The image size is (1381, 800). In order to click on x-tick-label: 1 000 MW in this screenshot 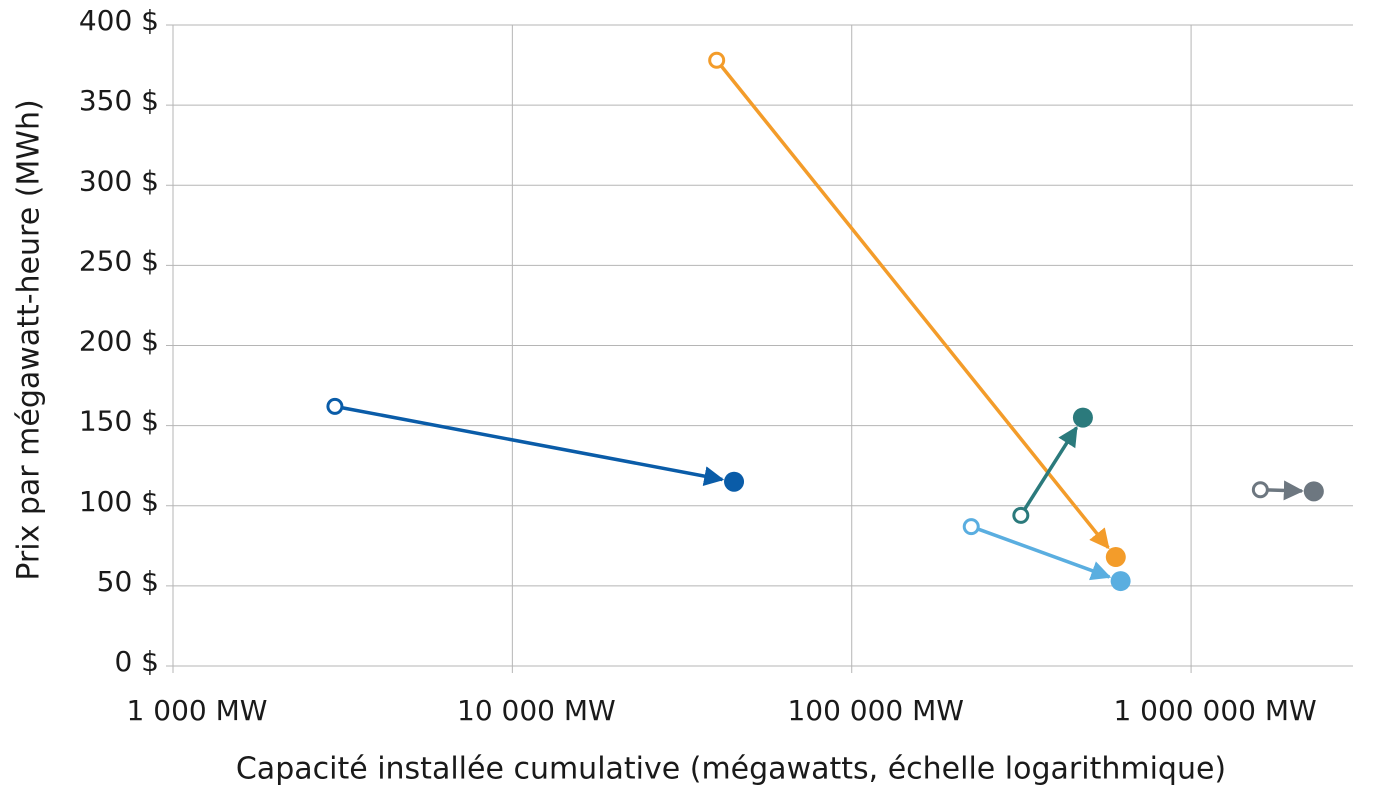, I will do `click(197, 710)`.